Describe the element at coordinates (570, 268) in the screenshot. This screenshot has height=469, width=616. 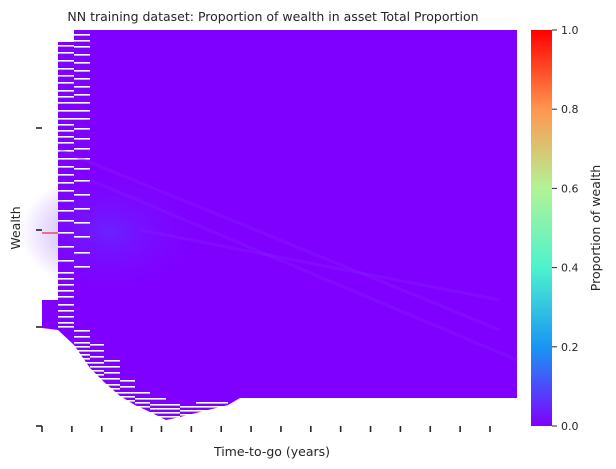
I see `colorbar-tick-label: 0.4` at that location.